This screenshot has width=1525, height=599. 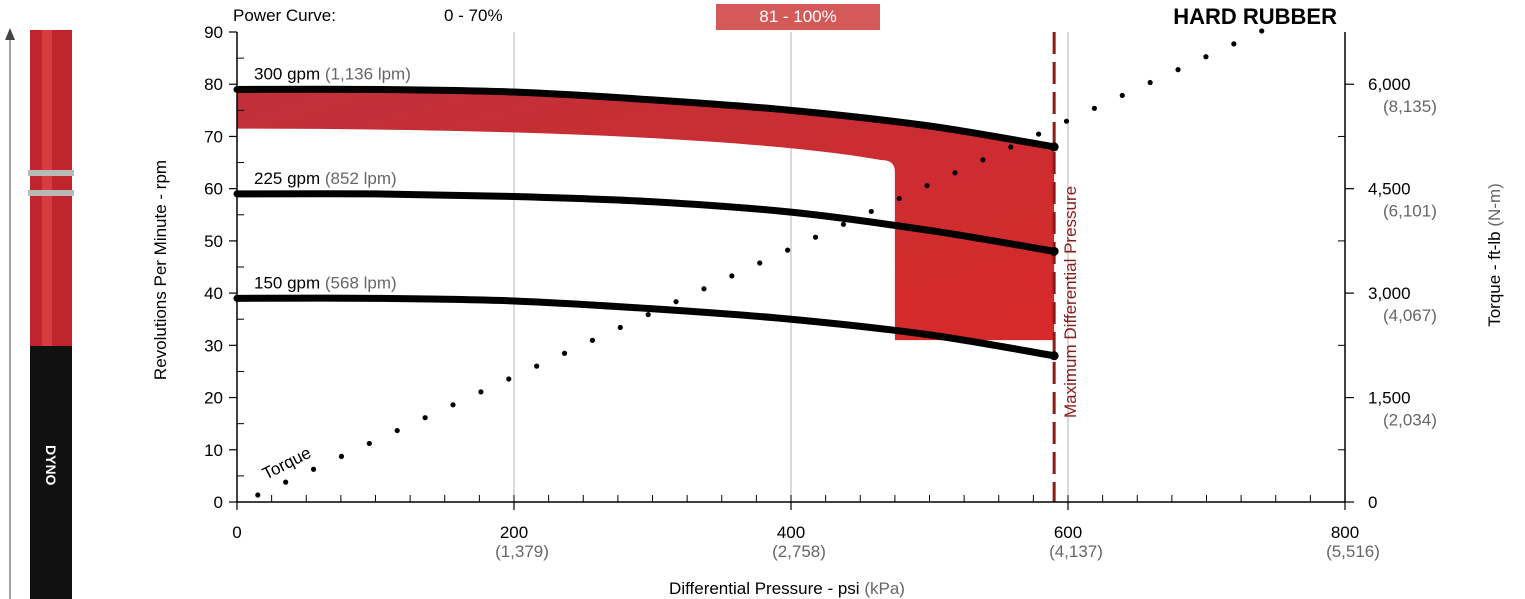 What do you see at coordinates (213, 450) in the screenshot?
I see `y-tick-label: 10` at bounding box center [213, 450].